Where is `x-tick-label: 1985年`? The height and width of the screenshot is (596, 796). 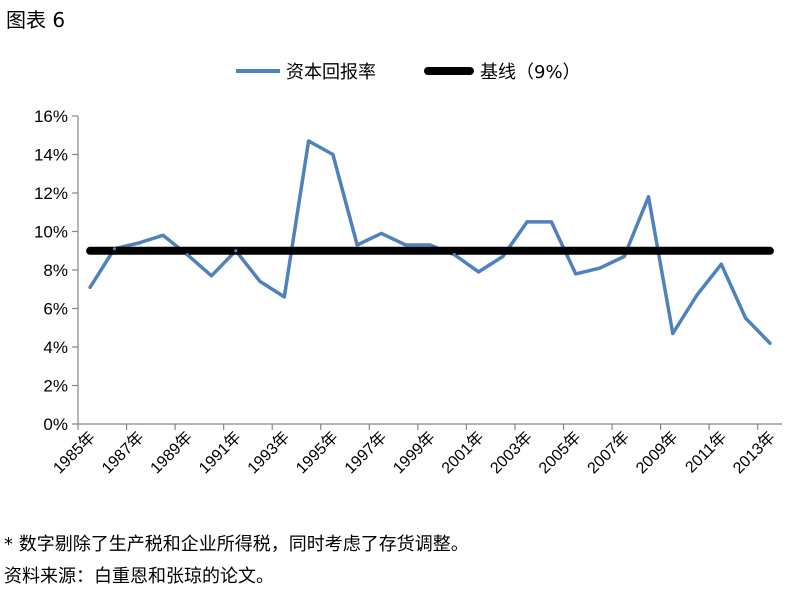 x-tick-label: 1985年 is located at coordinates (74, 452).